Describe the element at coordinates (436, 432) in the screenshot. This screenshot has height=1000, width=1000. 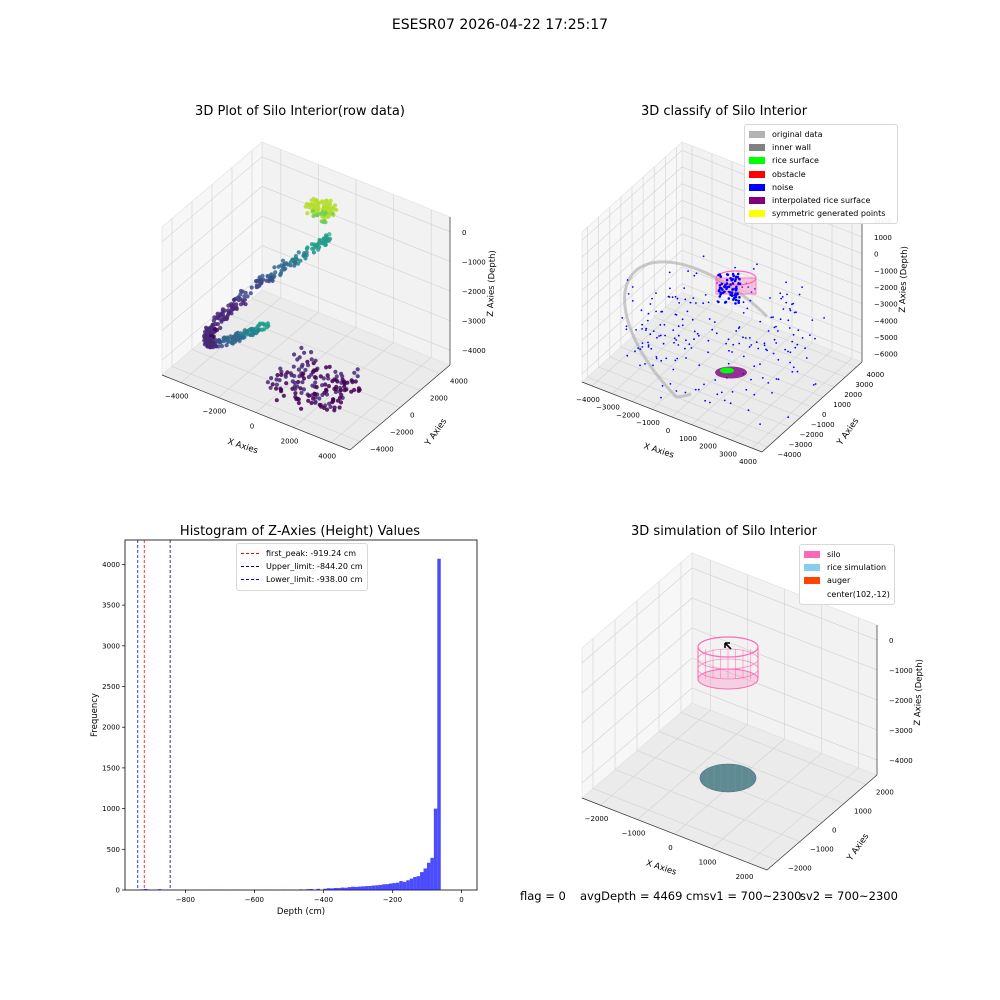
I see `raw-y-axis-label: Y Axies` at that location.